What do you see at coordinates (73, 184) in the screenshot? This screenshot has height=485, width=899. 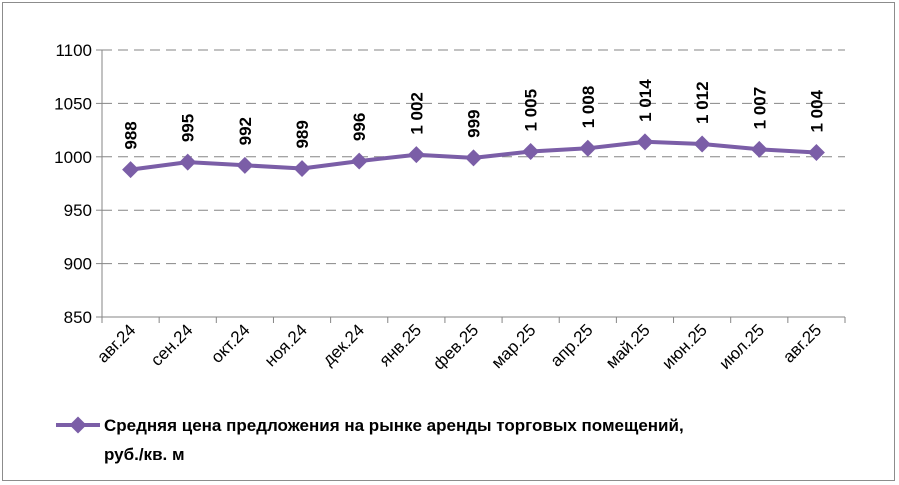 I see `y-tick-labels: 850 900 950 1000 1050 1100` at bounding box center [73, 184].